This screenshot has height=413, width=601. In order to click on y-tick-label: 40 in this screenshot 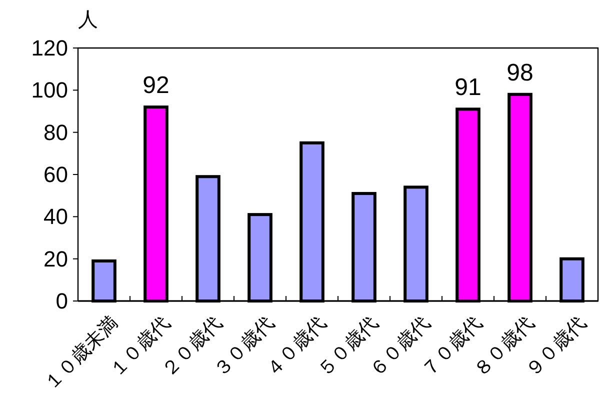, I will do `click(56, 217)`.